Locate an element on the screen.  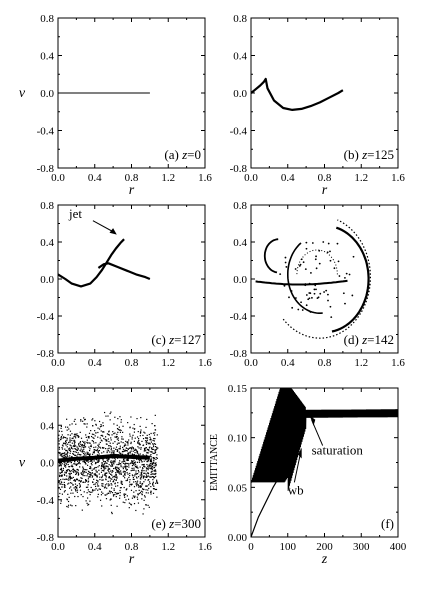
y-tick-label: 0.0 is located at coordinates (47, 94).